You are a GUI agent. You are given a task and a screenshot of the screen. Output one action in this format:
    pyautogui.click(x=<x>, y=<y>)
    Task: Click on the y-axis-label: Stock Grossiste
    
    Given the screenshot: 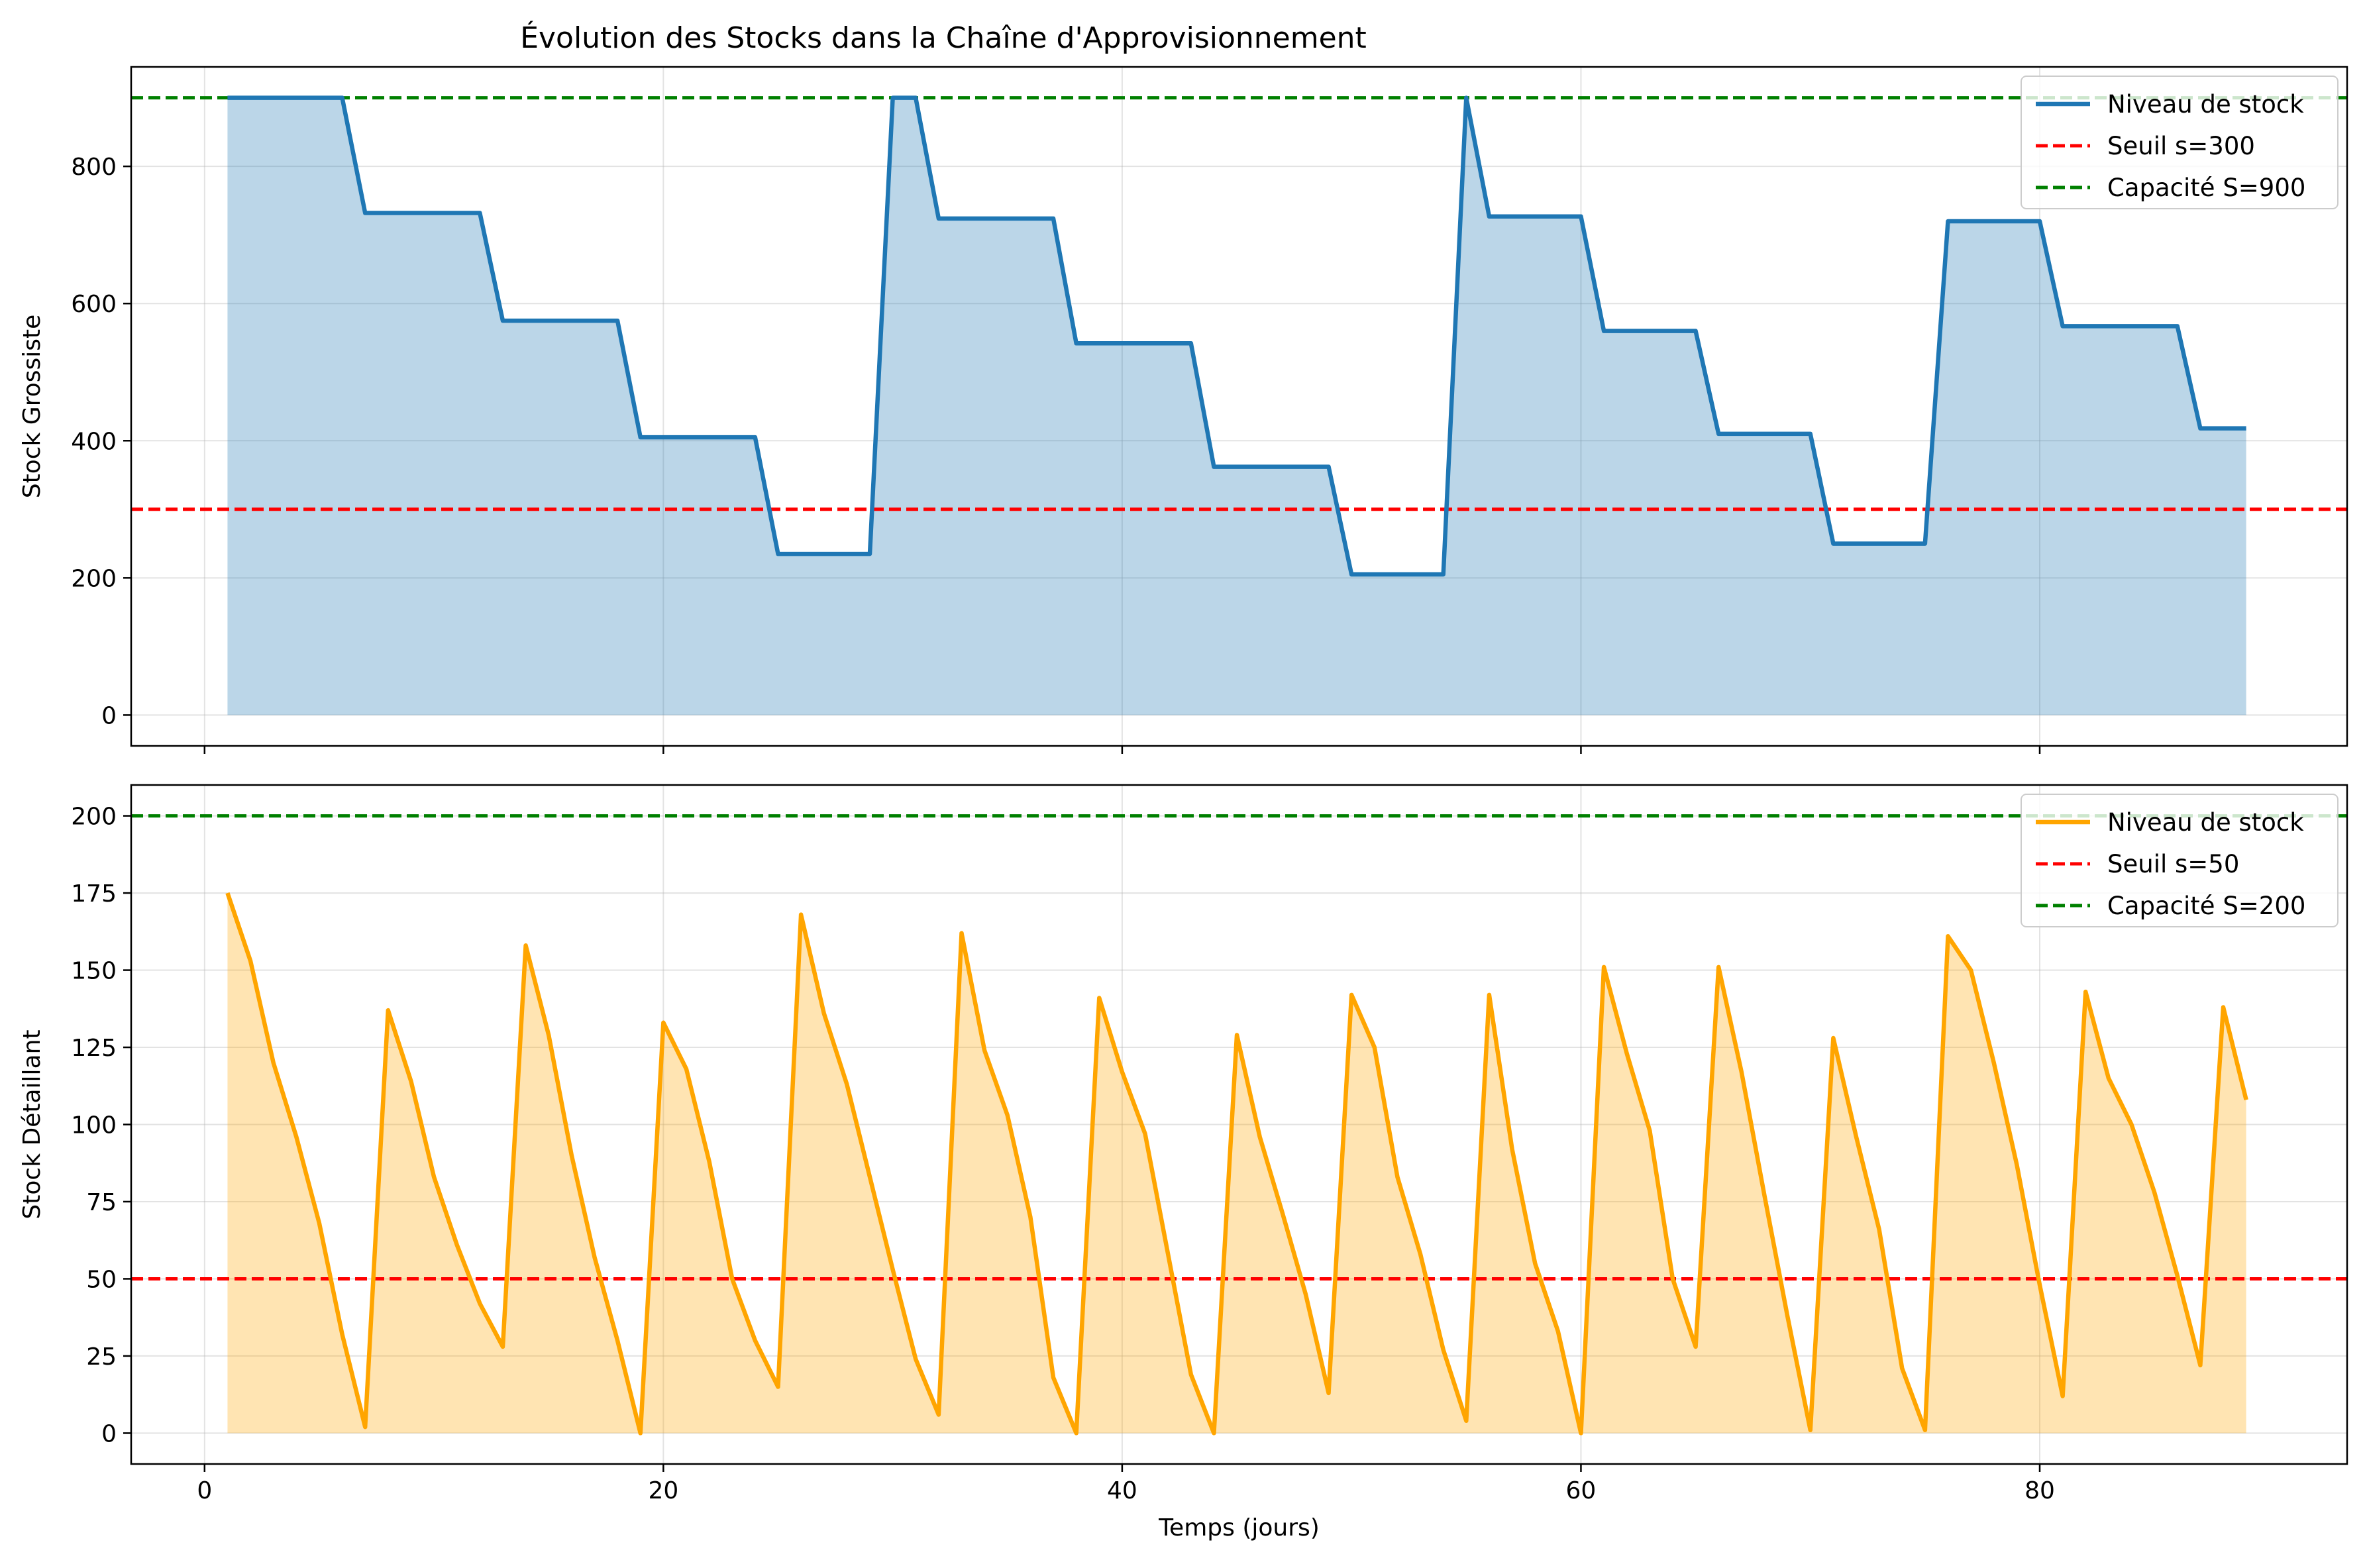 What is the action you would take?
    pyautogui.click(x=32, y=407)
    